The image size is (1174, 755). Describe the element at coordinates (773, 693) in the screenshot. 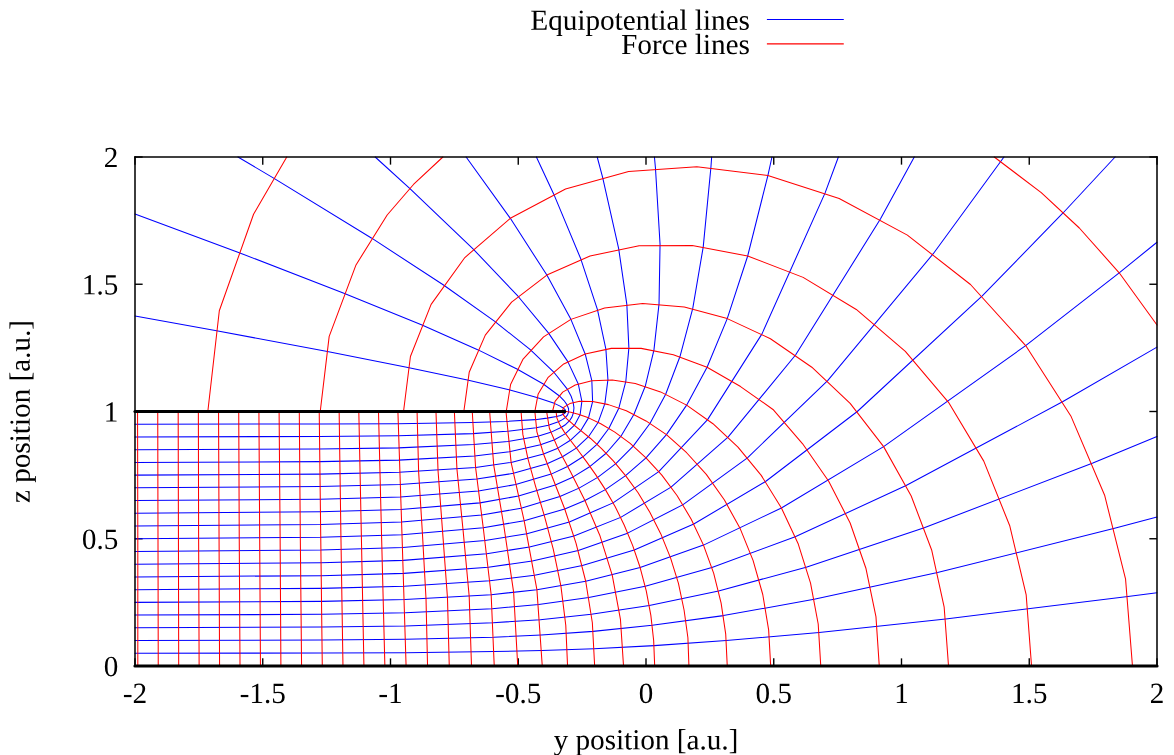

I see `x-tick-label: 0.5` at that location.